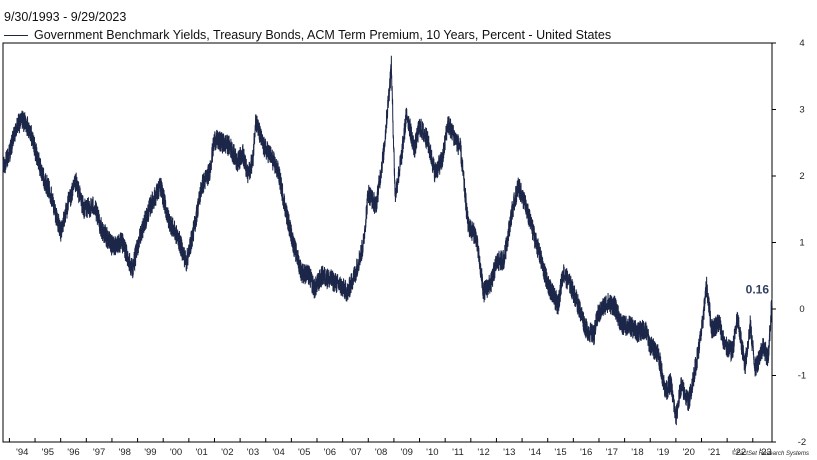  Describe the element at coordinates (16, 35) in the screenshot. I see `legend-line-swatch` at that location.